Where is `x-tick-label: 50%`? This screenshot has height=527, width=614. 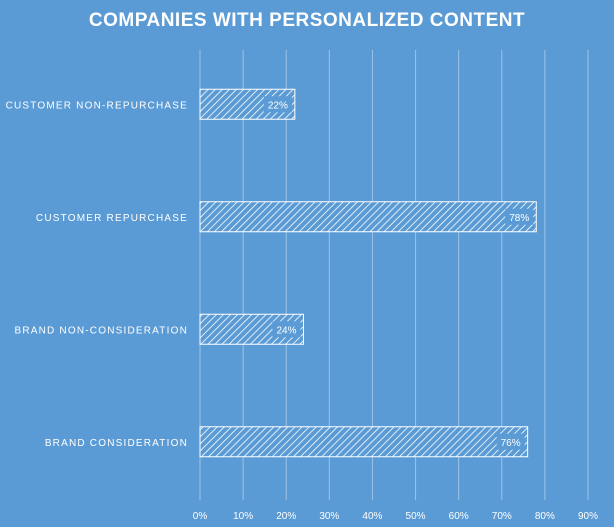
x-tick-label: 50% is located at coordinates (416, 516).